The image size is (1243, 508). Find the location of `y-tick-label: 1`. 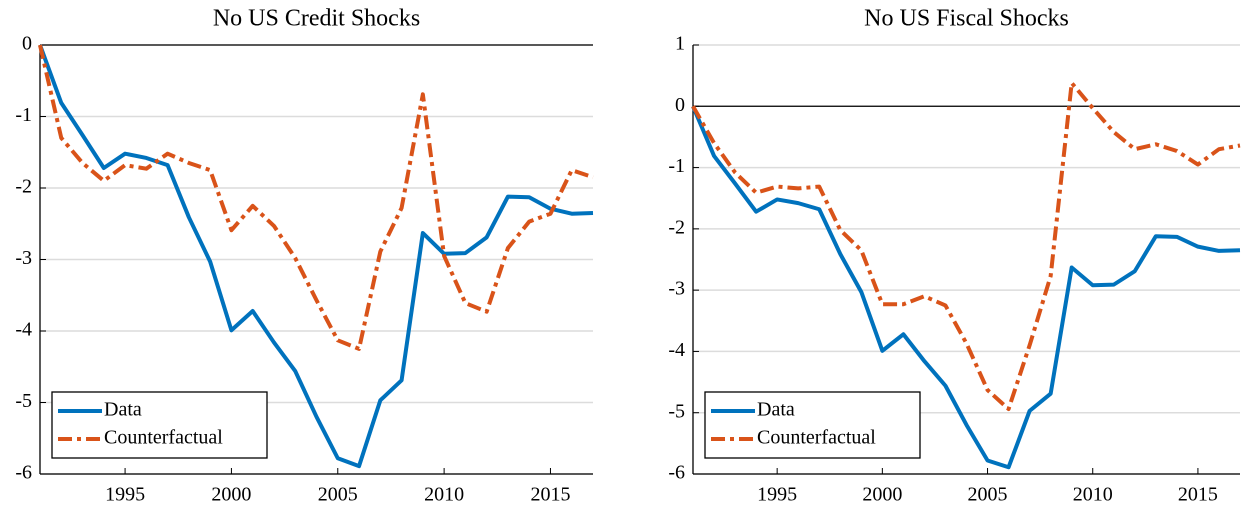

y-tick-label: 1 is located at coordinates (680, 44).